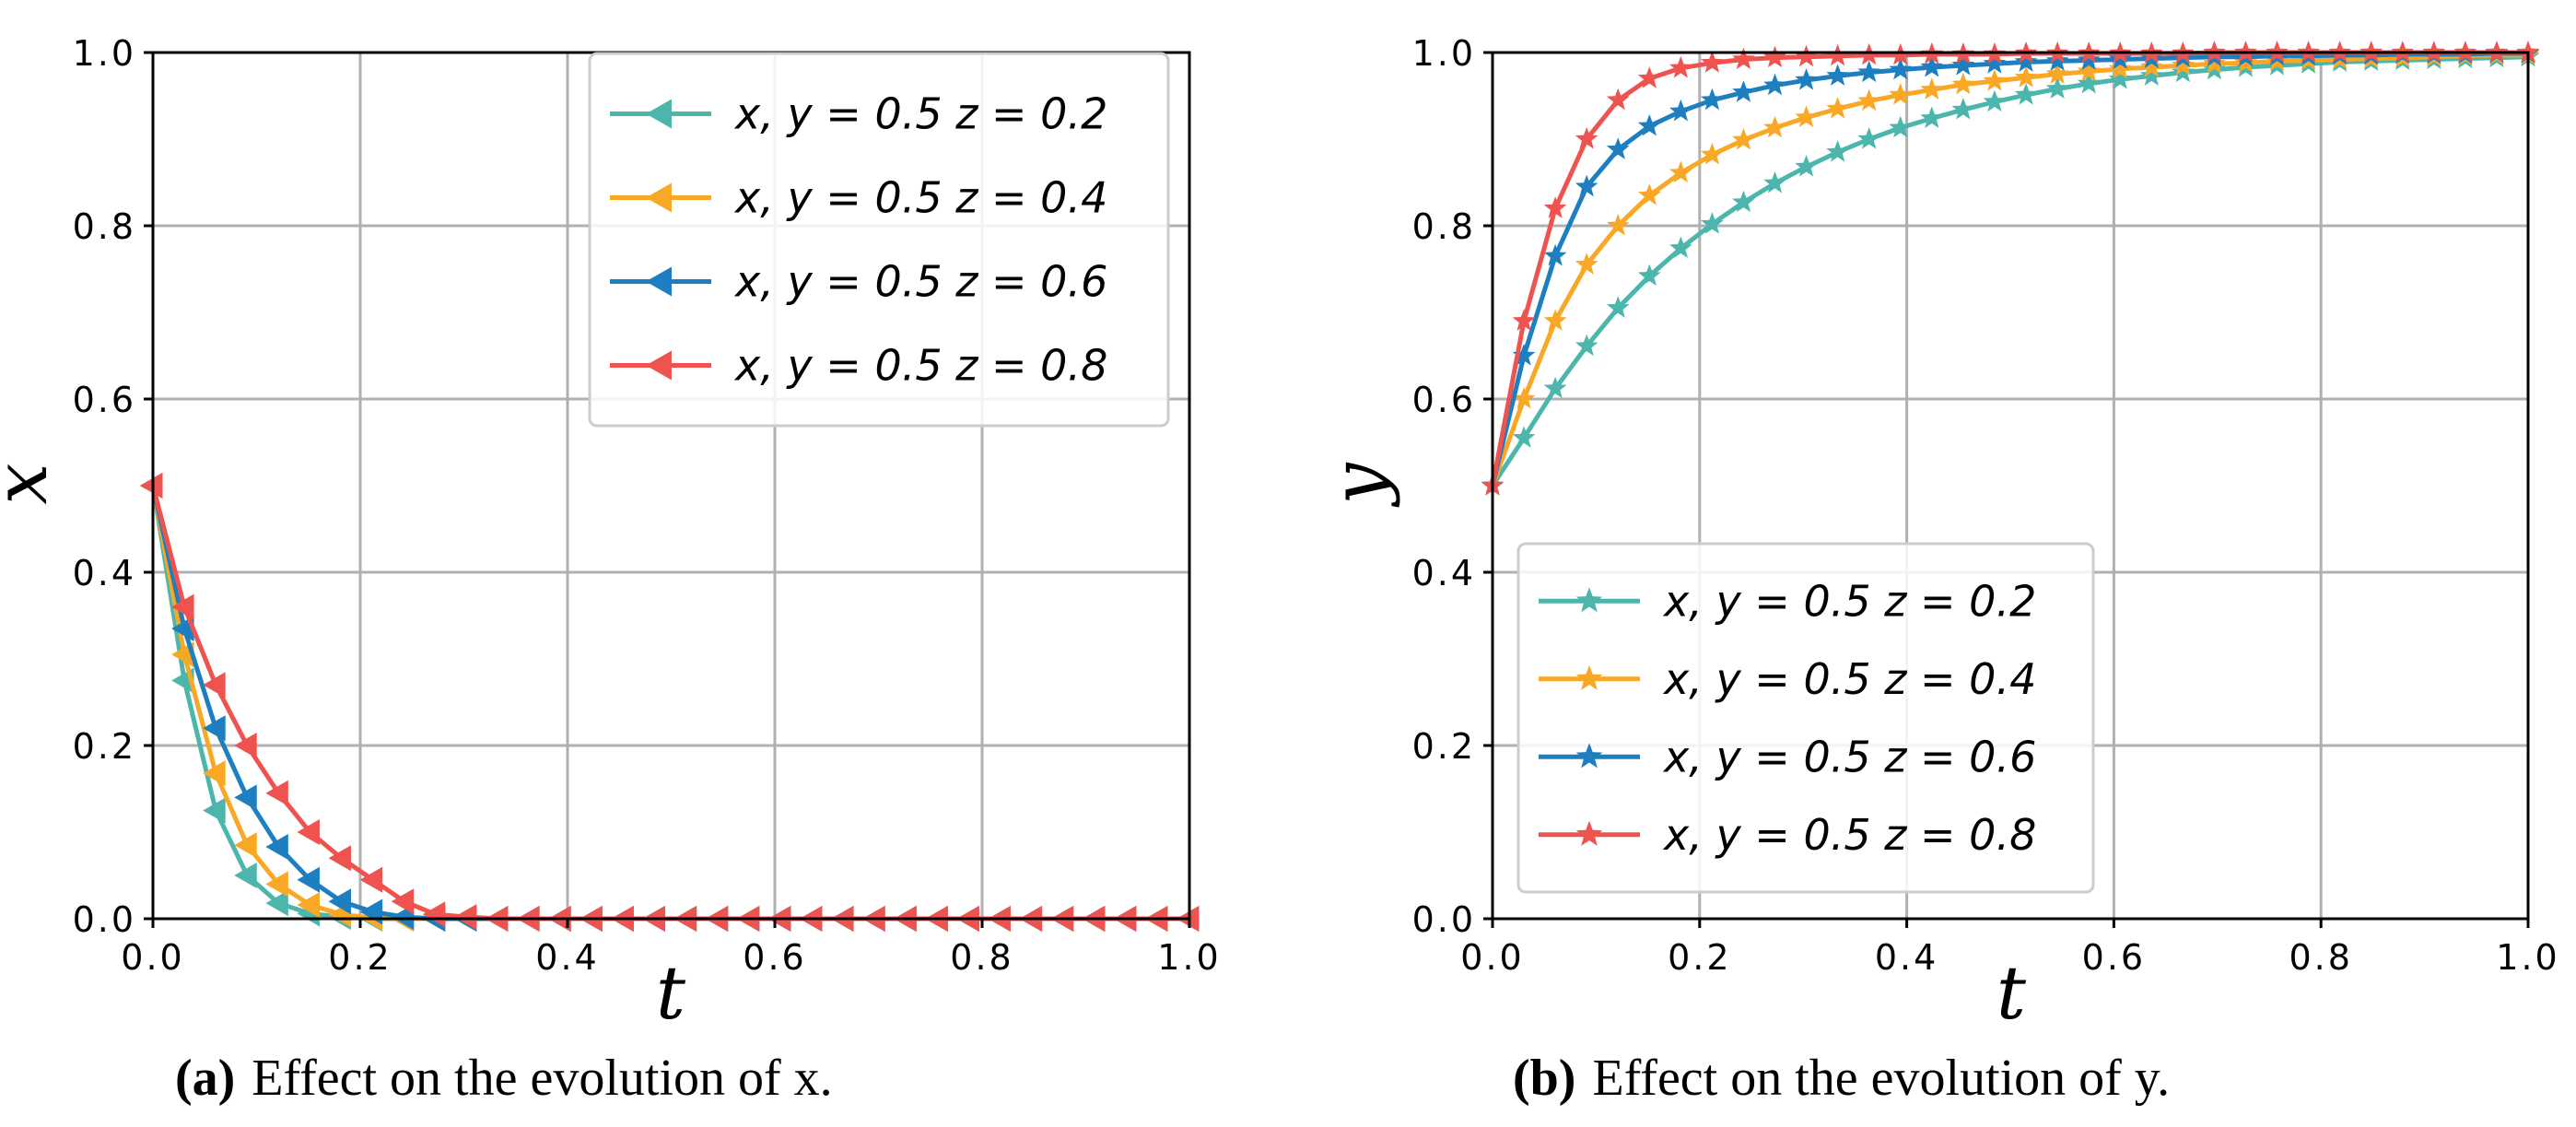 This screenshot has height=1127, width=2576. Describe the element at coordinates (1849, 835) in the screenshot. I see `legend-label: x, y = 0.5 z = 0.8` at that location.